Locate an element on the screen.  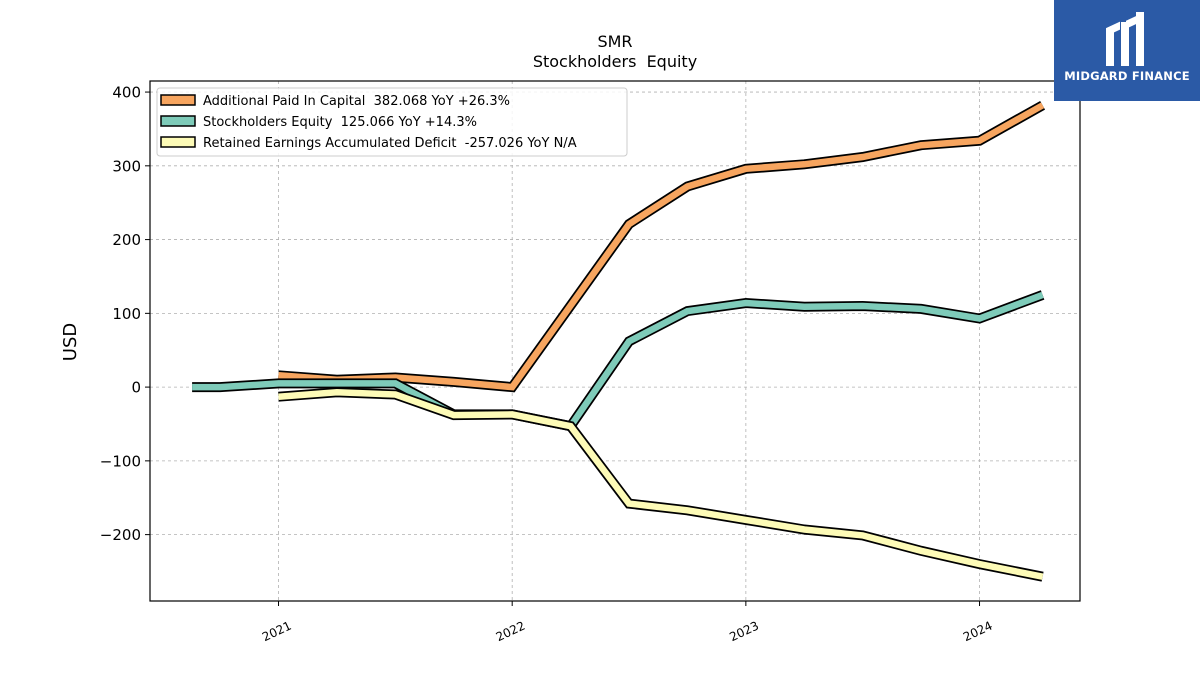
brand-logo: MIDGARD FINANCE is located at coordinates (1127, 50).